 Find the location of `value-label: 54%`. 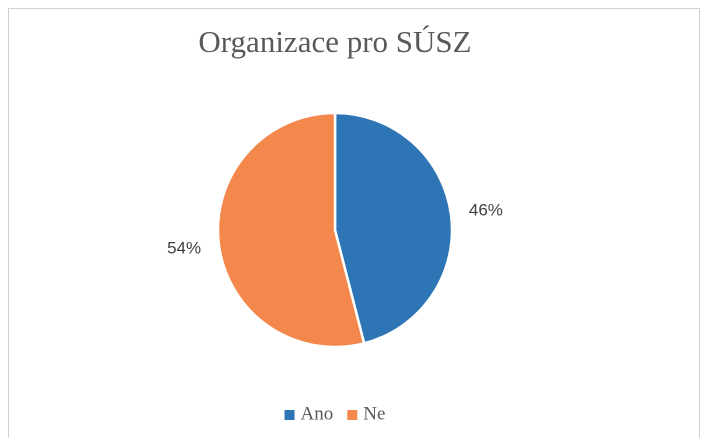

value-label: 54% is located at coordinates (184, 248).